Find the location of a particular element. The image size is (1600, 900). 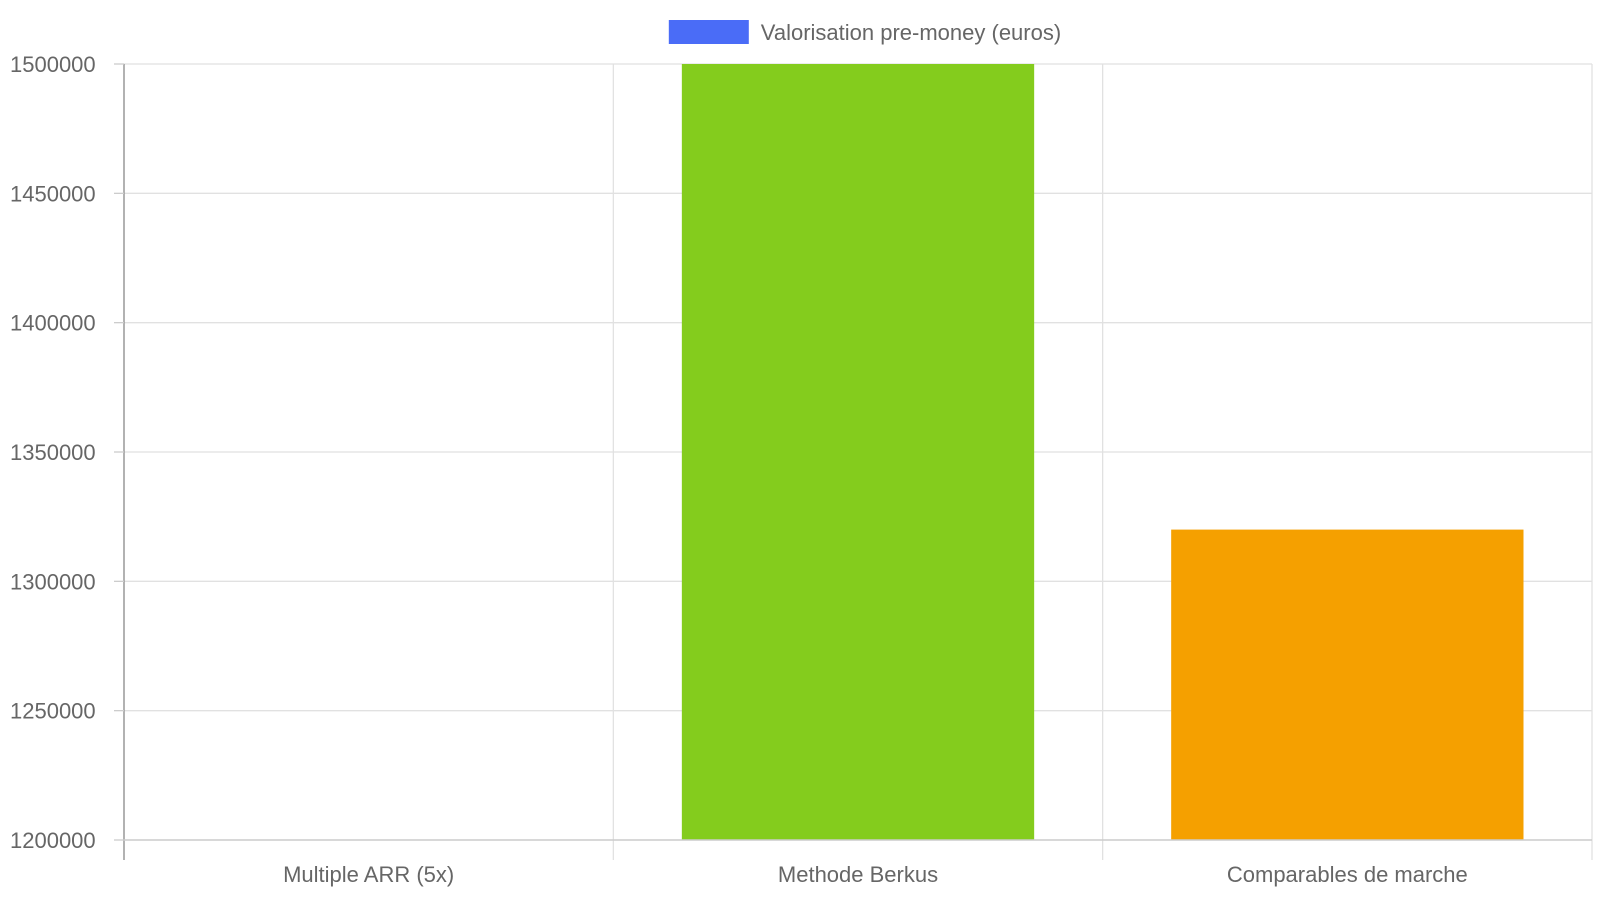

y-tick-label: 1400000 is located at coordinates (53, 323).